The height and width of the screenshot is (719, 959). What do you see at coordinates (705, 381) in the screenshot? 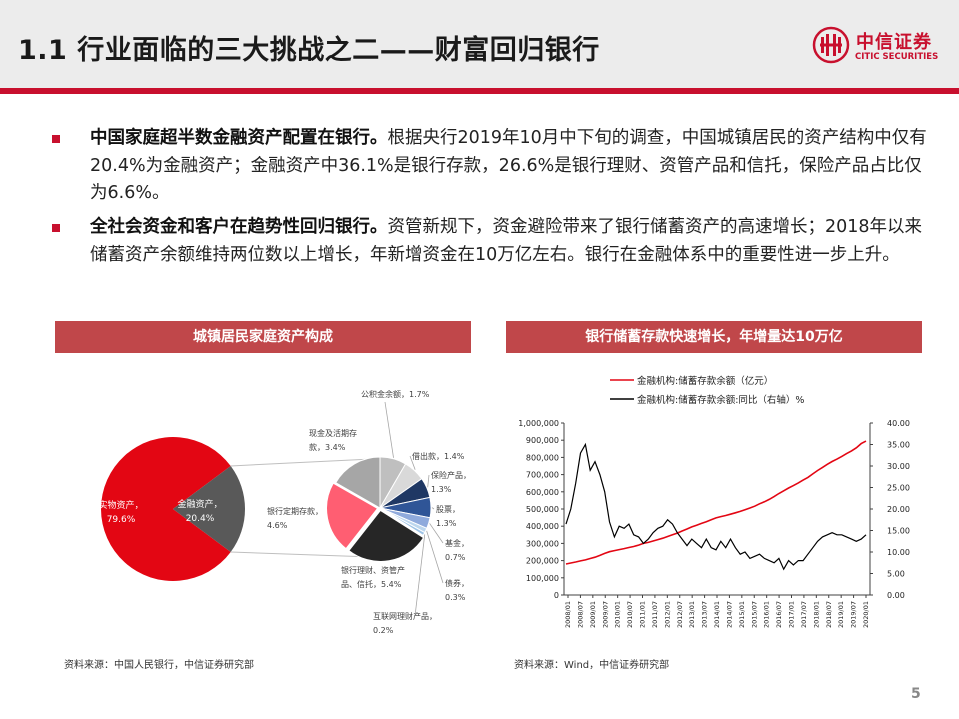
I see `legend-label: 金融机构:储蓄存款余额（亿元）` at bounding box center [705, 381].